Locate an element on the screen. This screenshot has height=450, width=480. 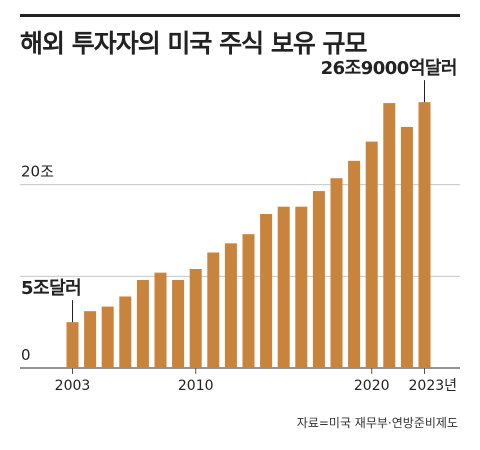
bar-2007 is located at coordinates (142, 324).